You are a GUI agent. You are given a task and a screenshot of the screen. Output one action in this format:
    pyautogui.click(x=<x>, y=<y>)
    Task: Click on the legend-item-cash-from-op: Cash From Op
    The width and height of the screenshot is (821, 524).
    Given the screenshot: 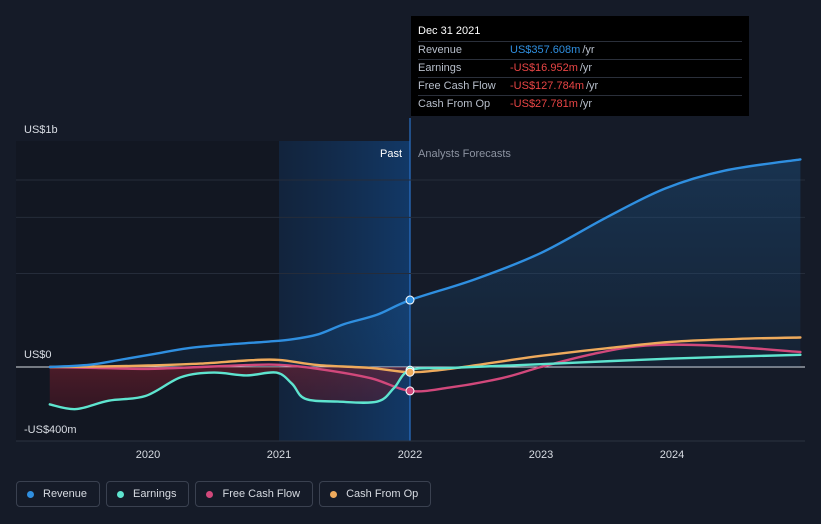 What is the action you would take?
    pyautogui.click(x=375, y=494)
    